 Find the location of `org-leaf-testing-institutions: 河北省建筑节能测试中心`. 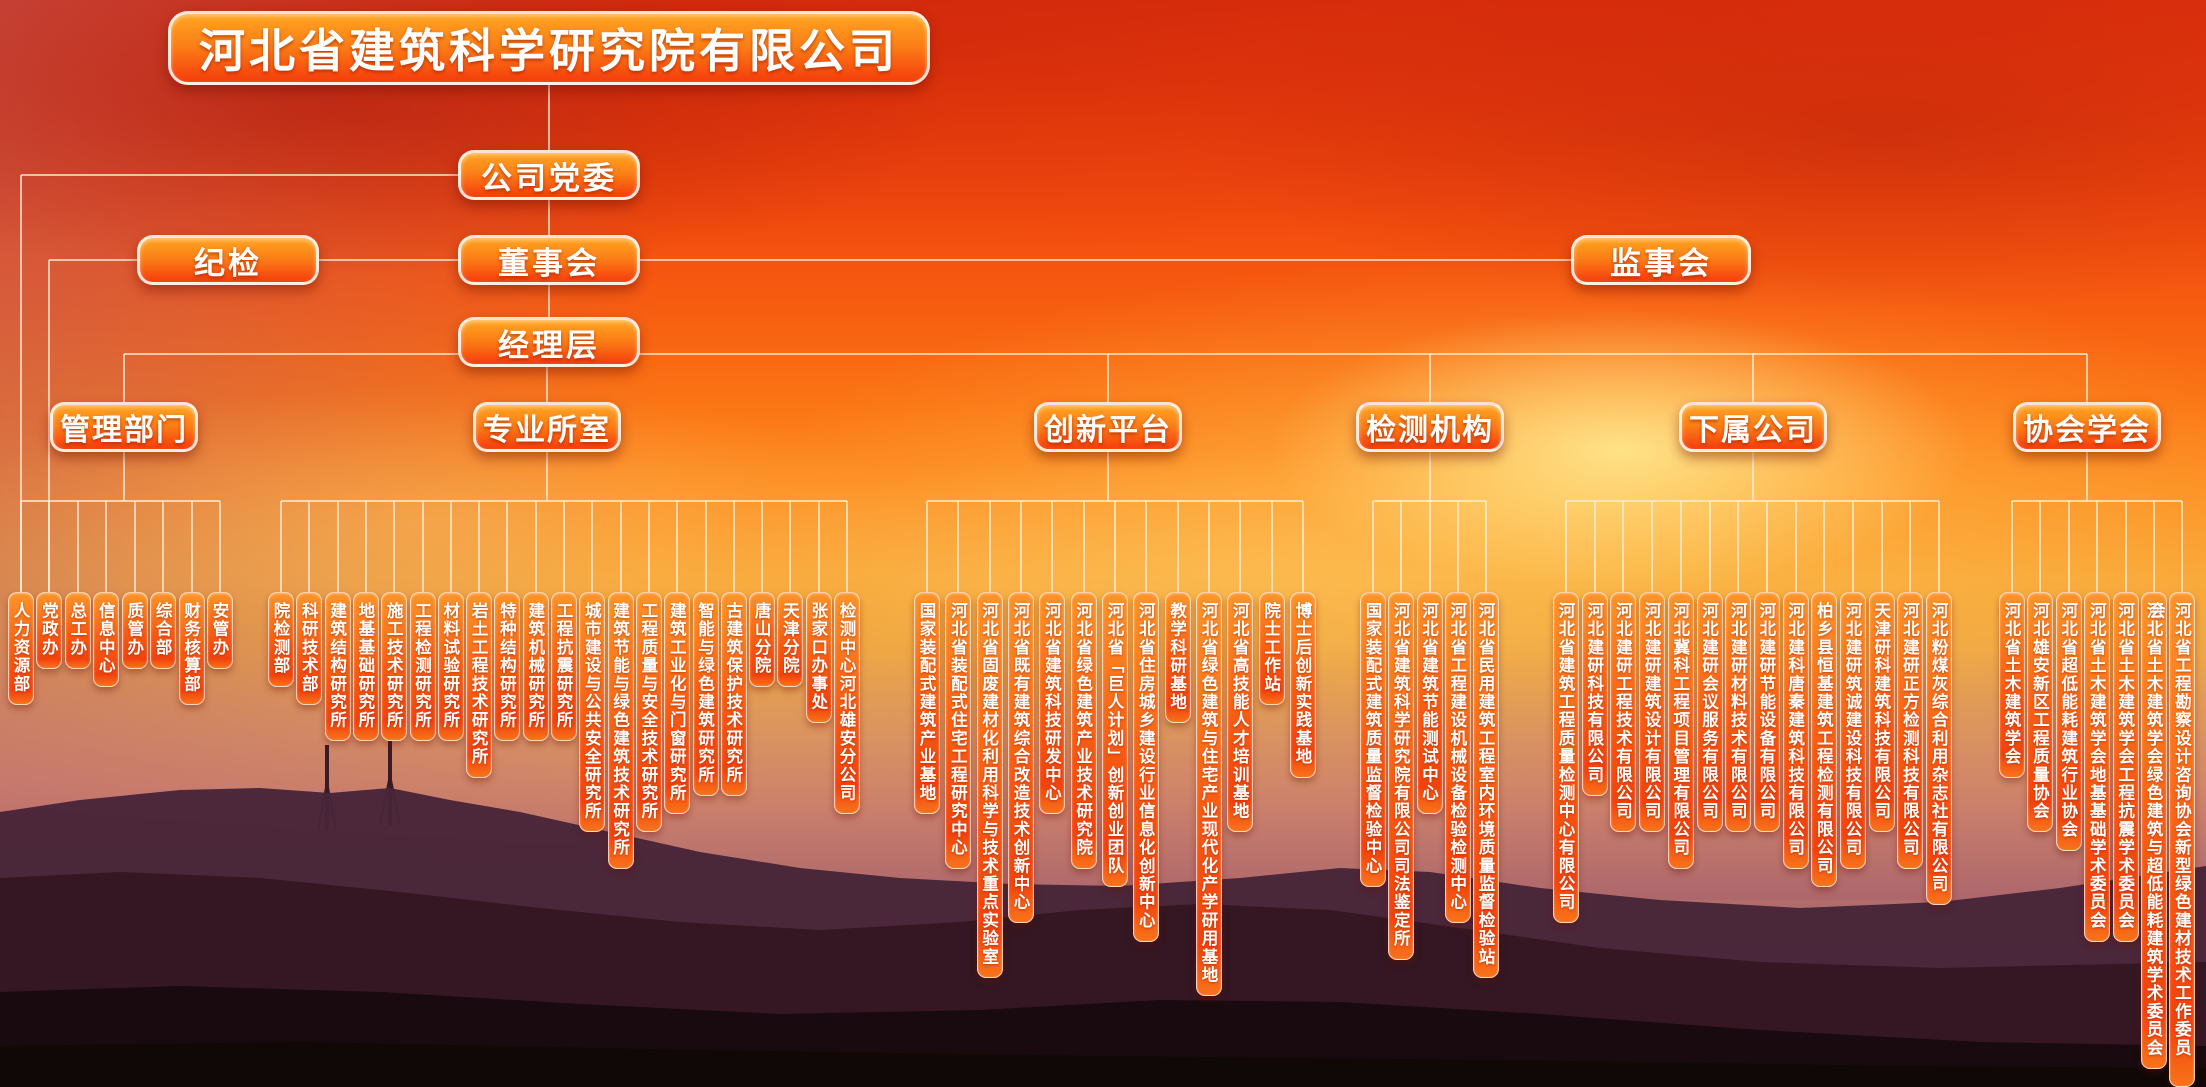

org-leaf-testing-institutions: 河北省建筑节能测试中心 is located at coordinates (1429, 703).